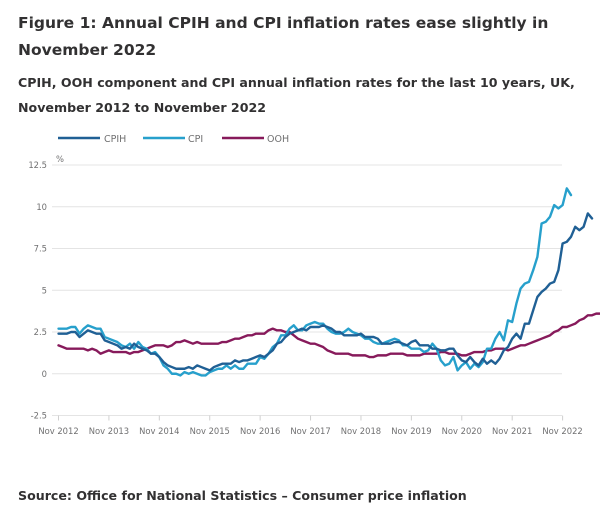 This screenshot has width=600, height=515. Describe the element at coordinates (278, 139) in the screenshot. I see `legend-label: OOH` at that location.